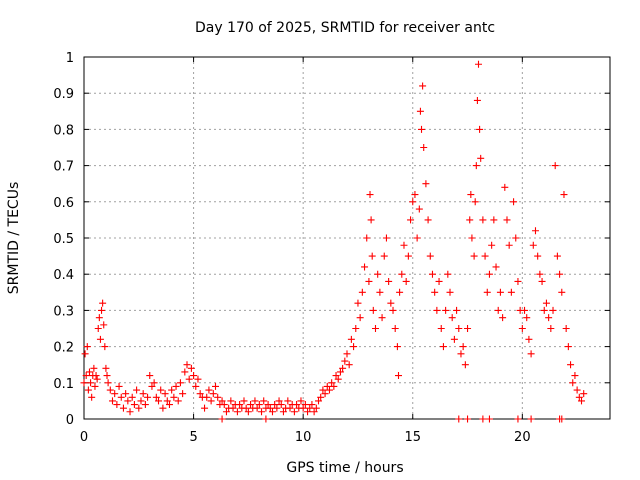 The image size is (640, 480). I want to click on y-tick-label: 1, so click(70, 58).